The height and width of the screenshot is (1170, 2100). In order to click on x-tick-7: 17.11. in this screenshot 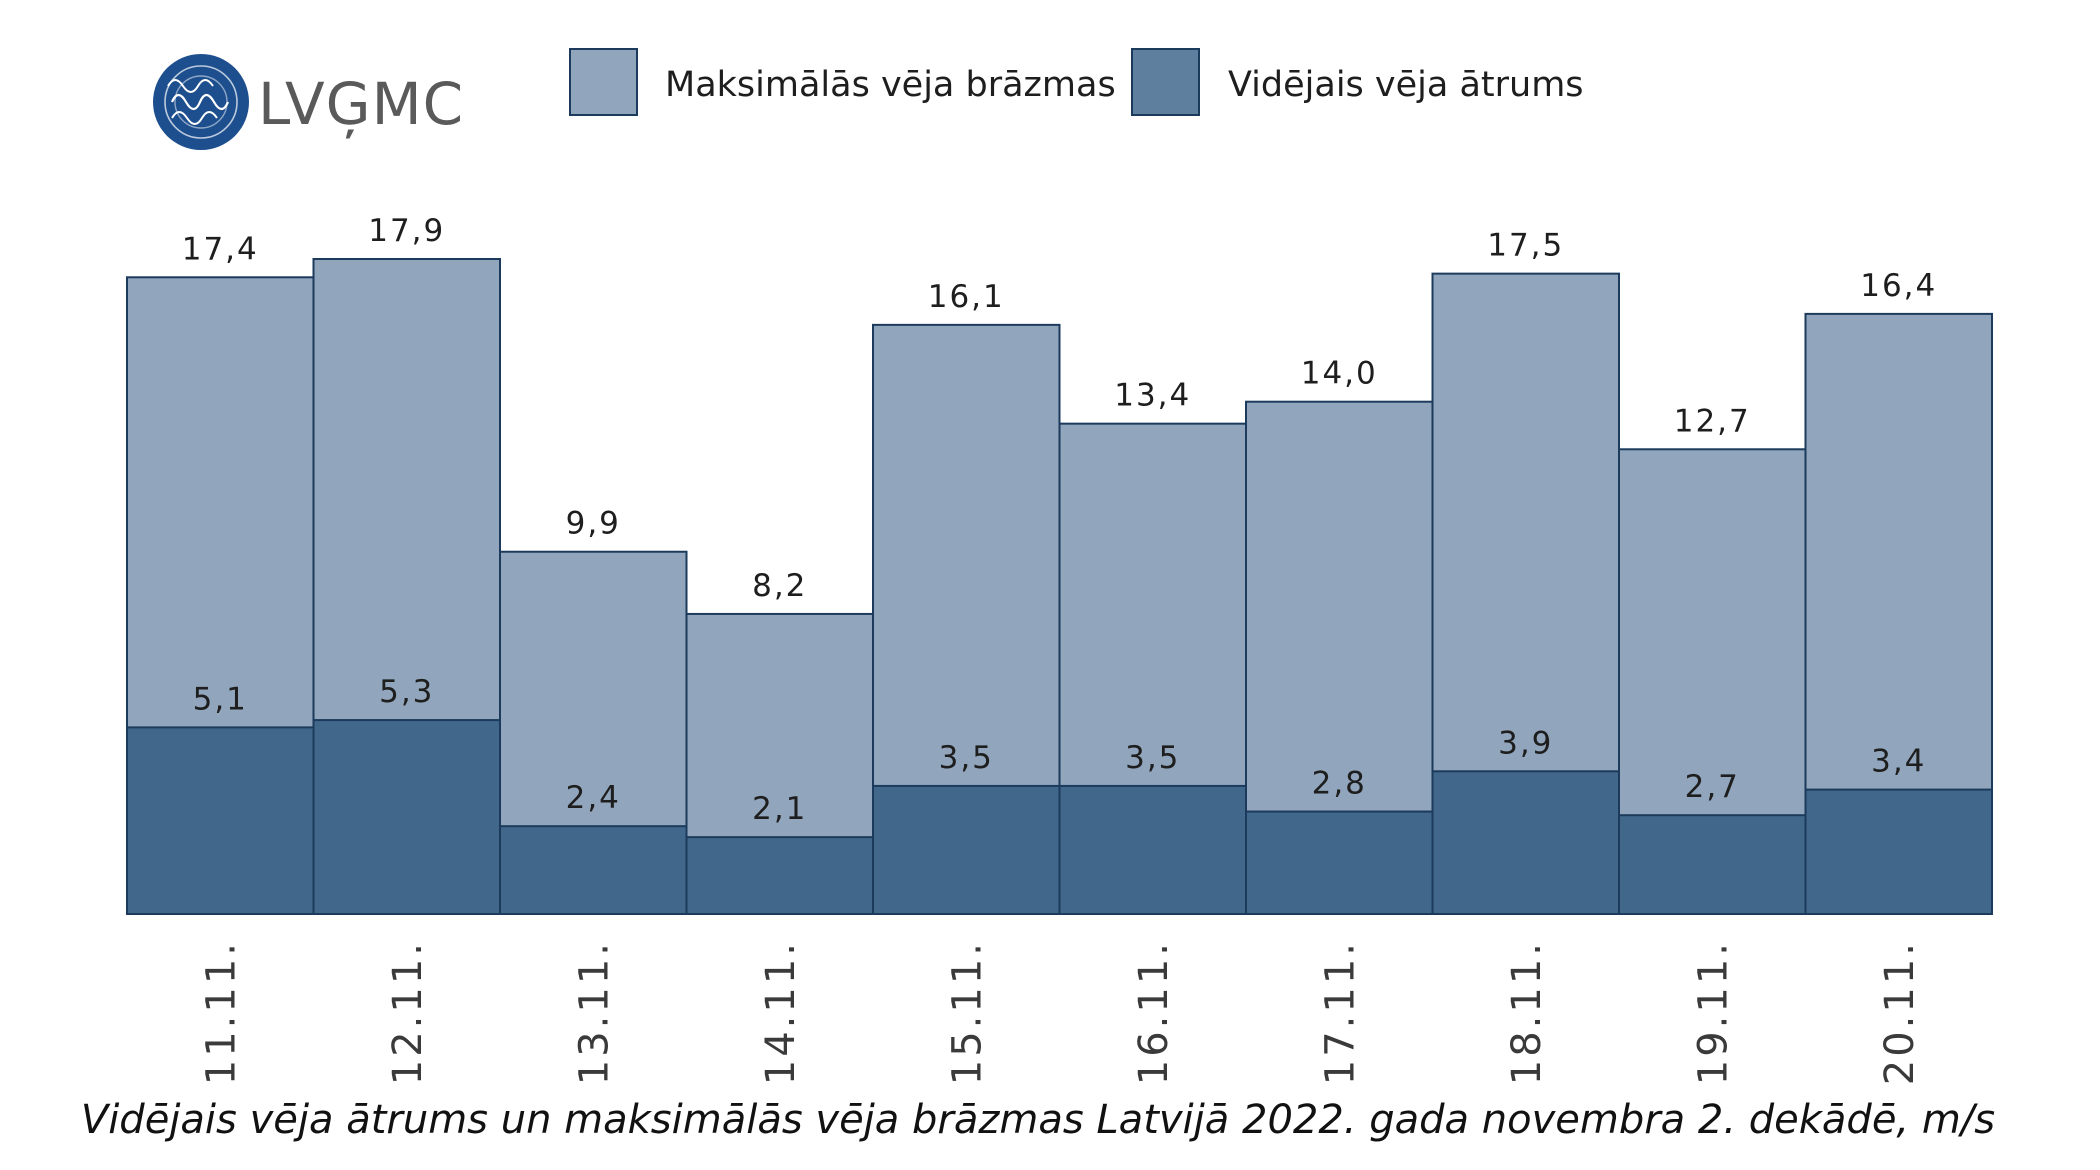, I will do `click(1340, 1012)`.